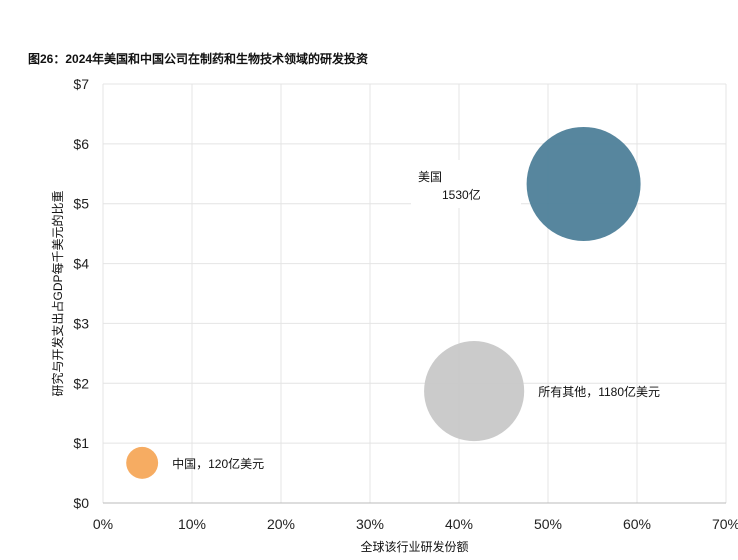  Describe the element at coordinates (103, 524) in the screenshot. I see `x-tick-label: 0%` at that location.